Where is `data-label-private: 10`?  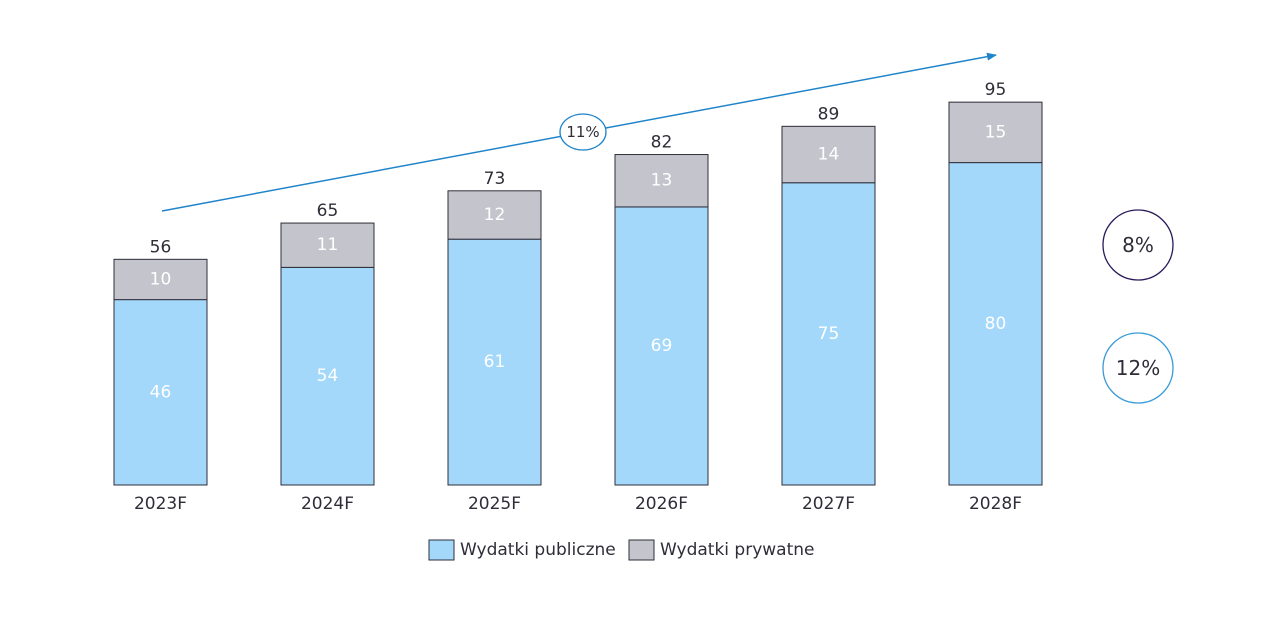 data-label-private: 10 is located at coordinates (161, 279).